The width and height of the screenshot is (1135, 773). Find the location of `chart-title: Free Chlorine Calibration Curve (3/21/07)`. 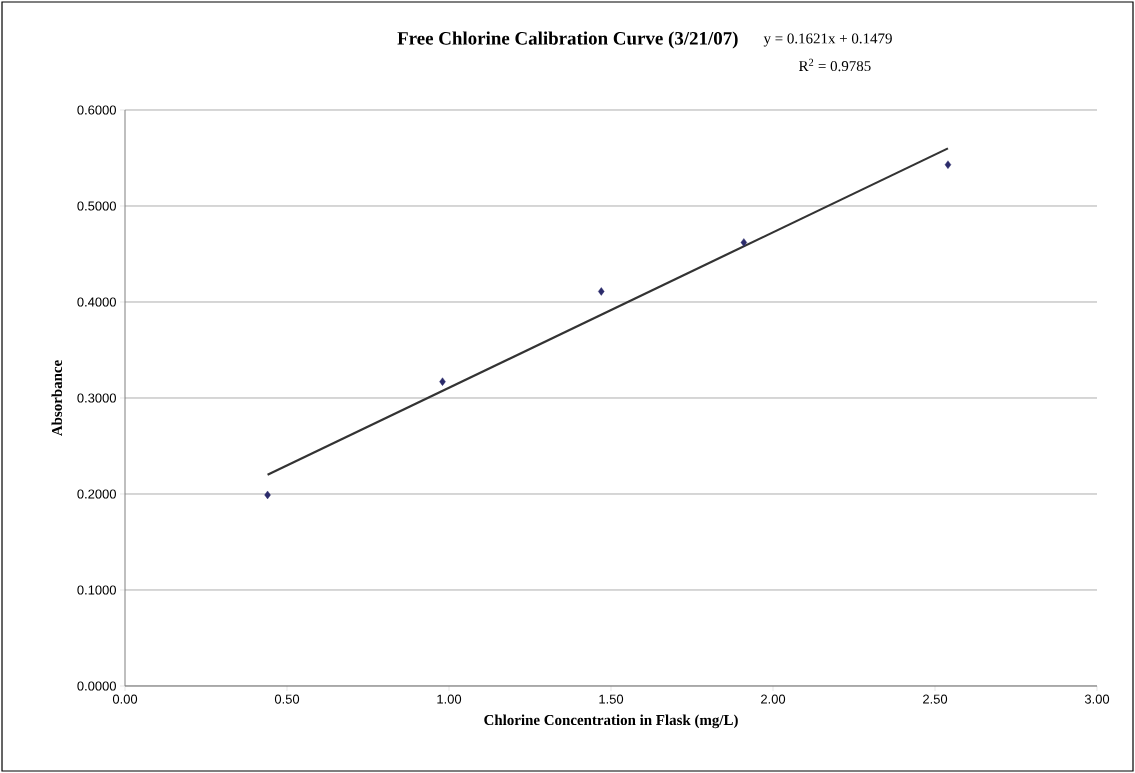

chart-title: Free Chlorine Calibration Curve (3/21/07) is located at coordinates (567, 40).